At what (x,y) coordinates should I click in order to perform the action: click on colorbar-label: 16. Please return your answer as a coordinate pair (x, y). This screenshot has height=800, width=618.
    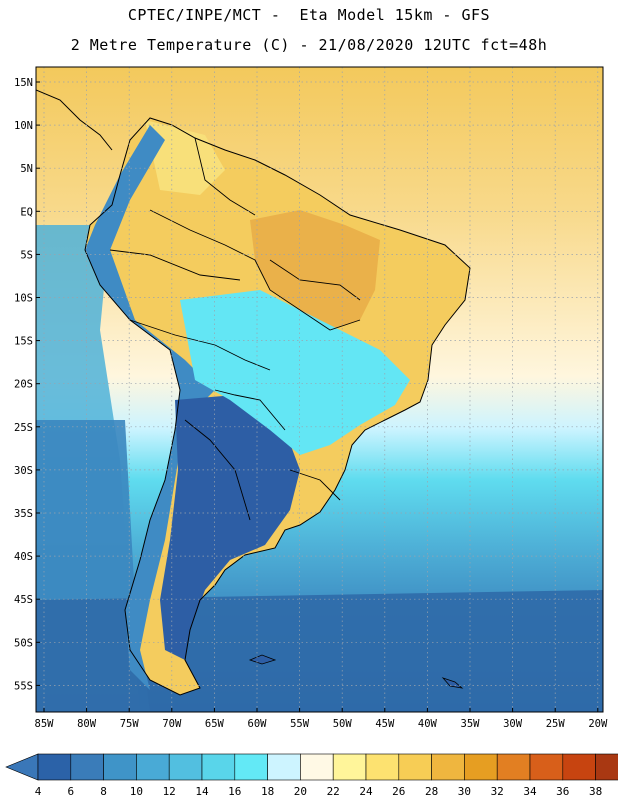
    Looking at the image, I should click on (234, 791).